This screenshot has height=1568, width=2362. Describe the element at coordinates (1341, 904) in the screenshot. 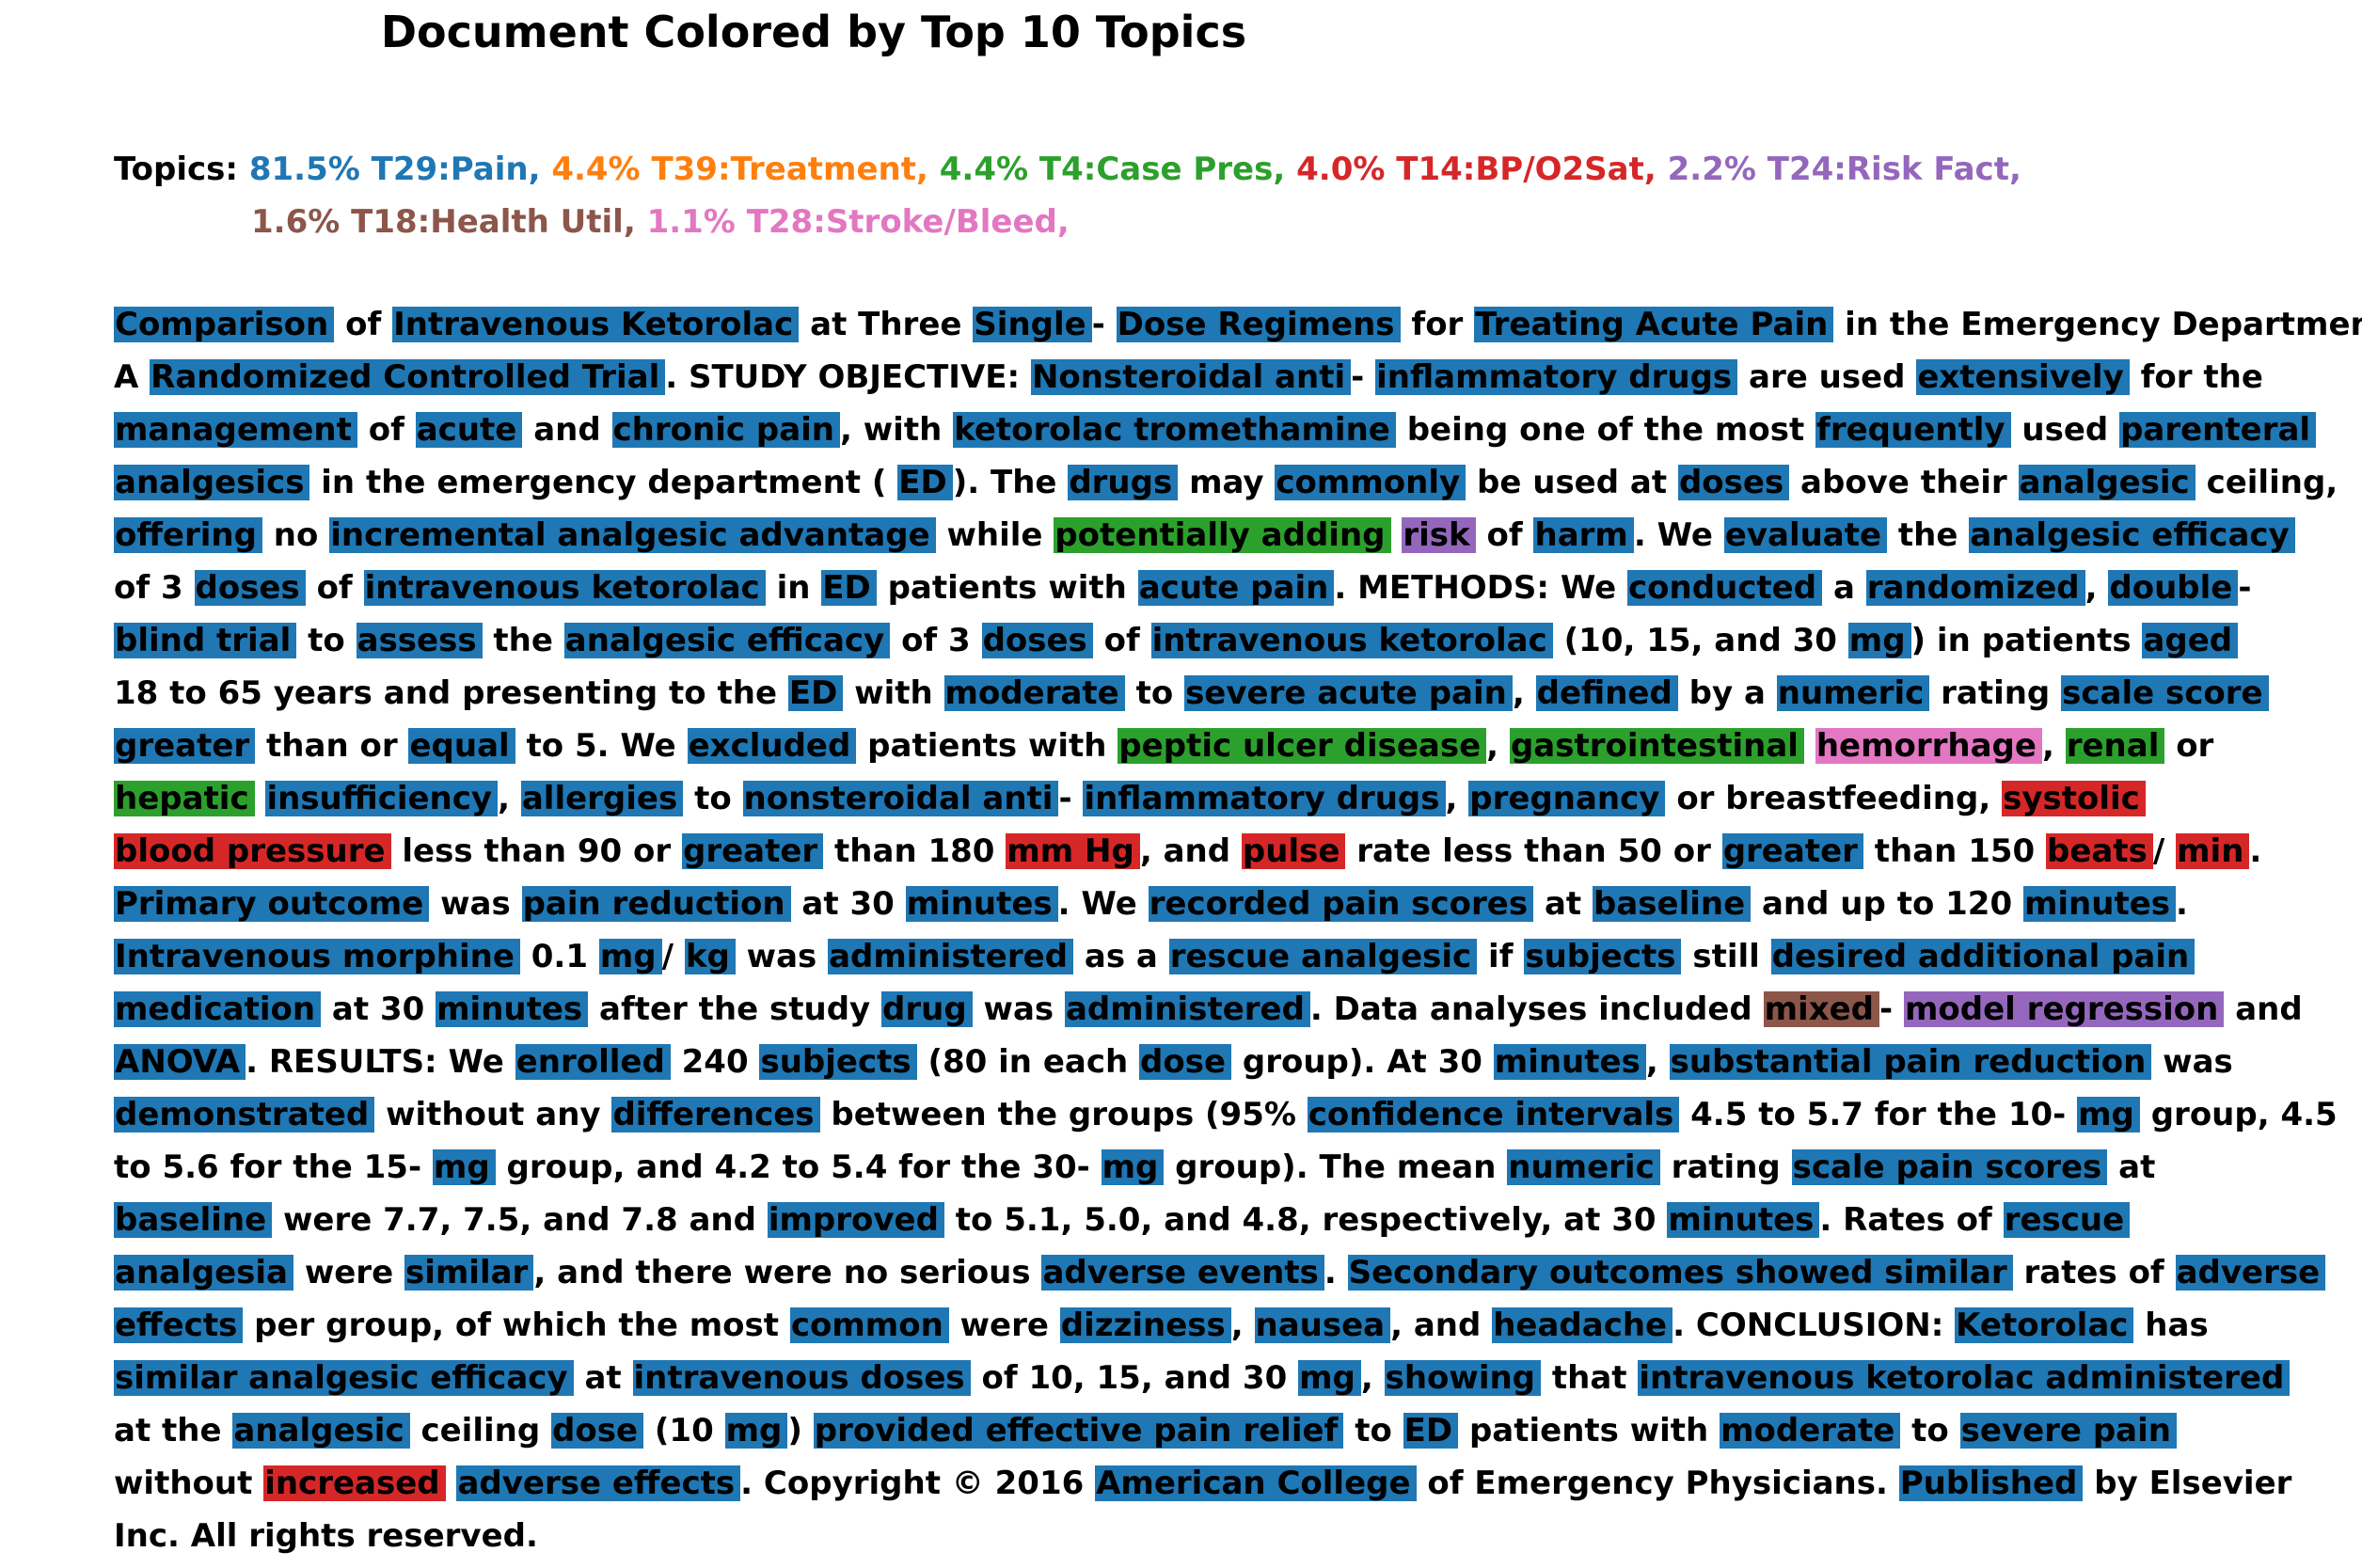

I see `highlight-t29: recorded pain scores` at that location.